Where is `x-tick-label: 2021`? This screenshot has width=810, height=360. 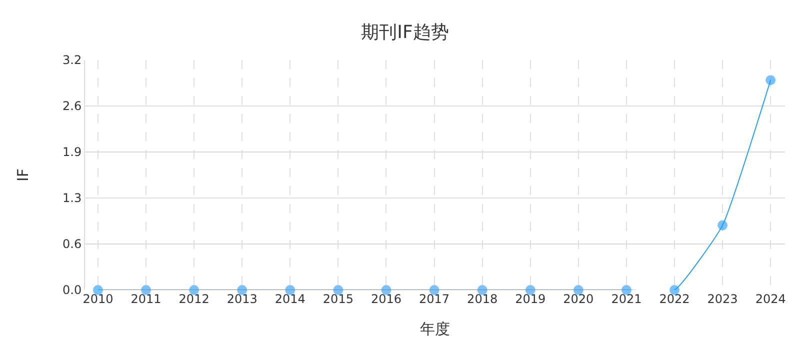 x-tick-label: 2021 is located at coordinates (626, 299).